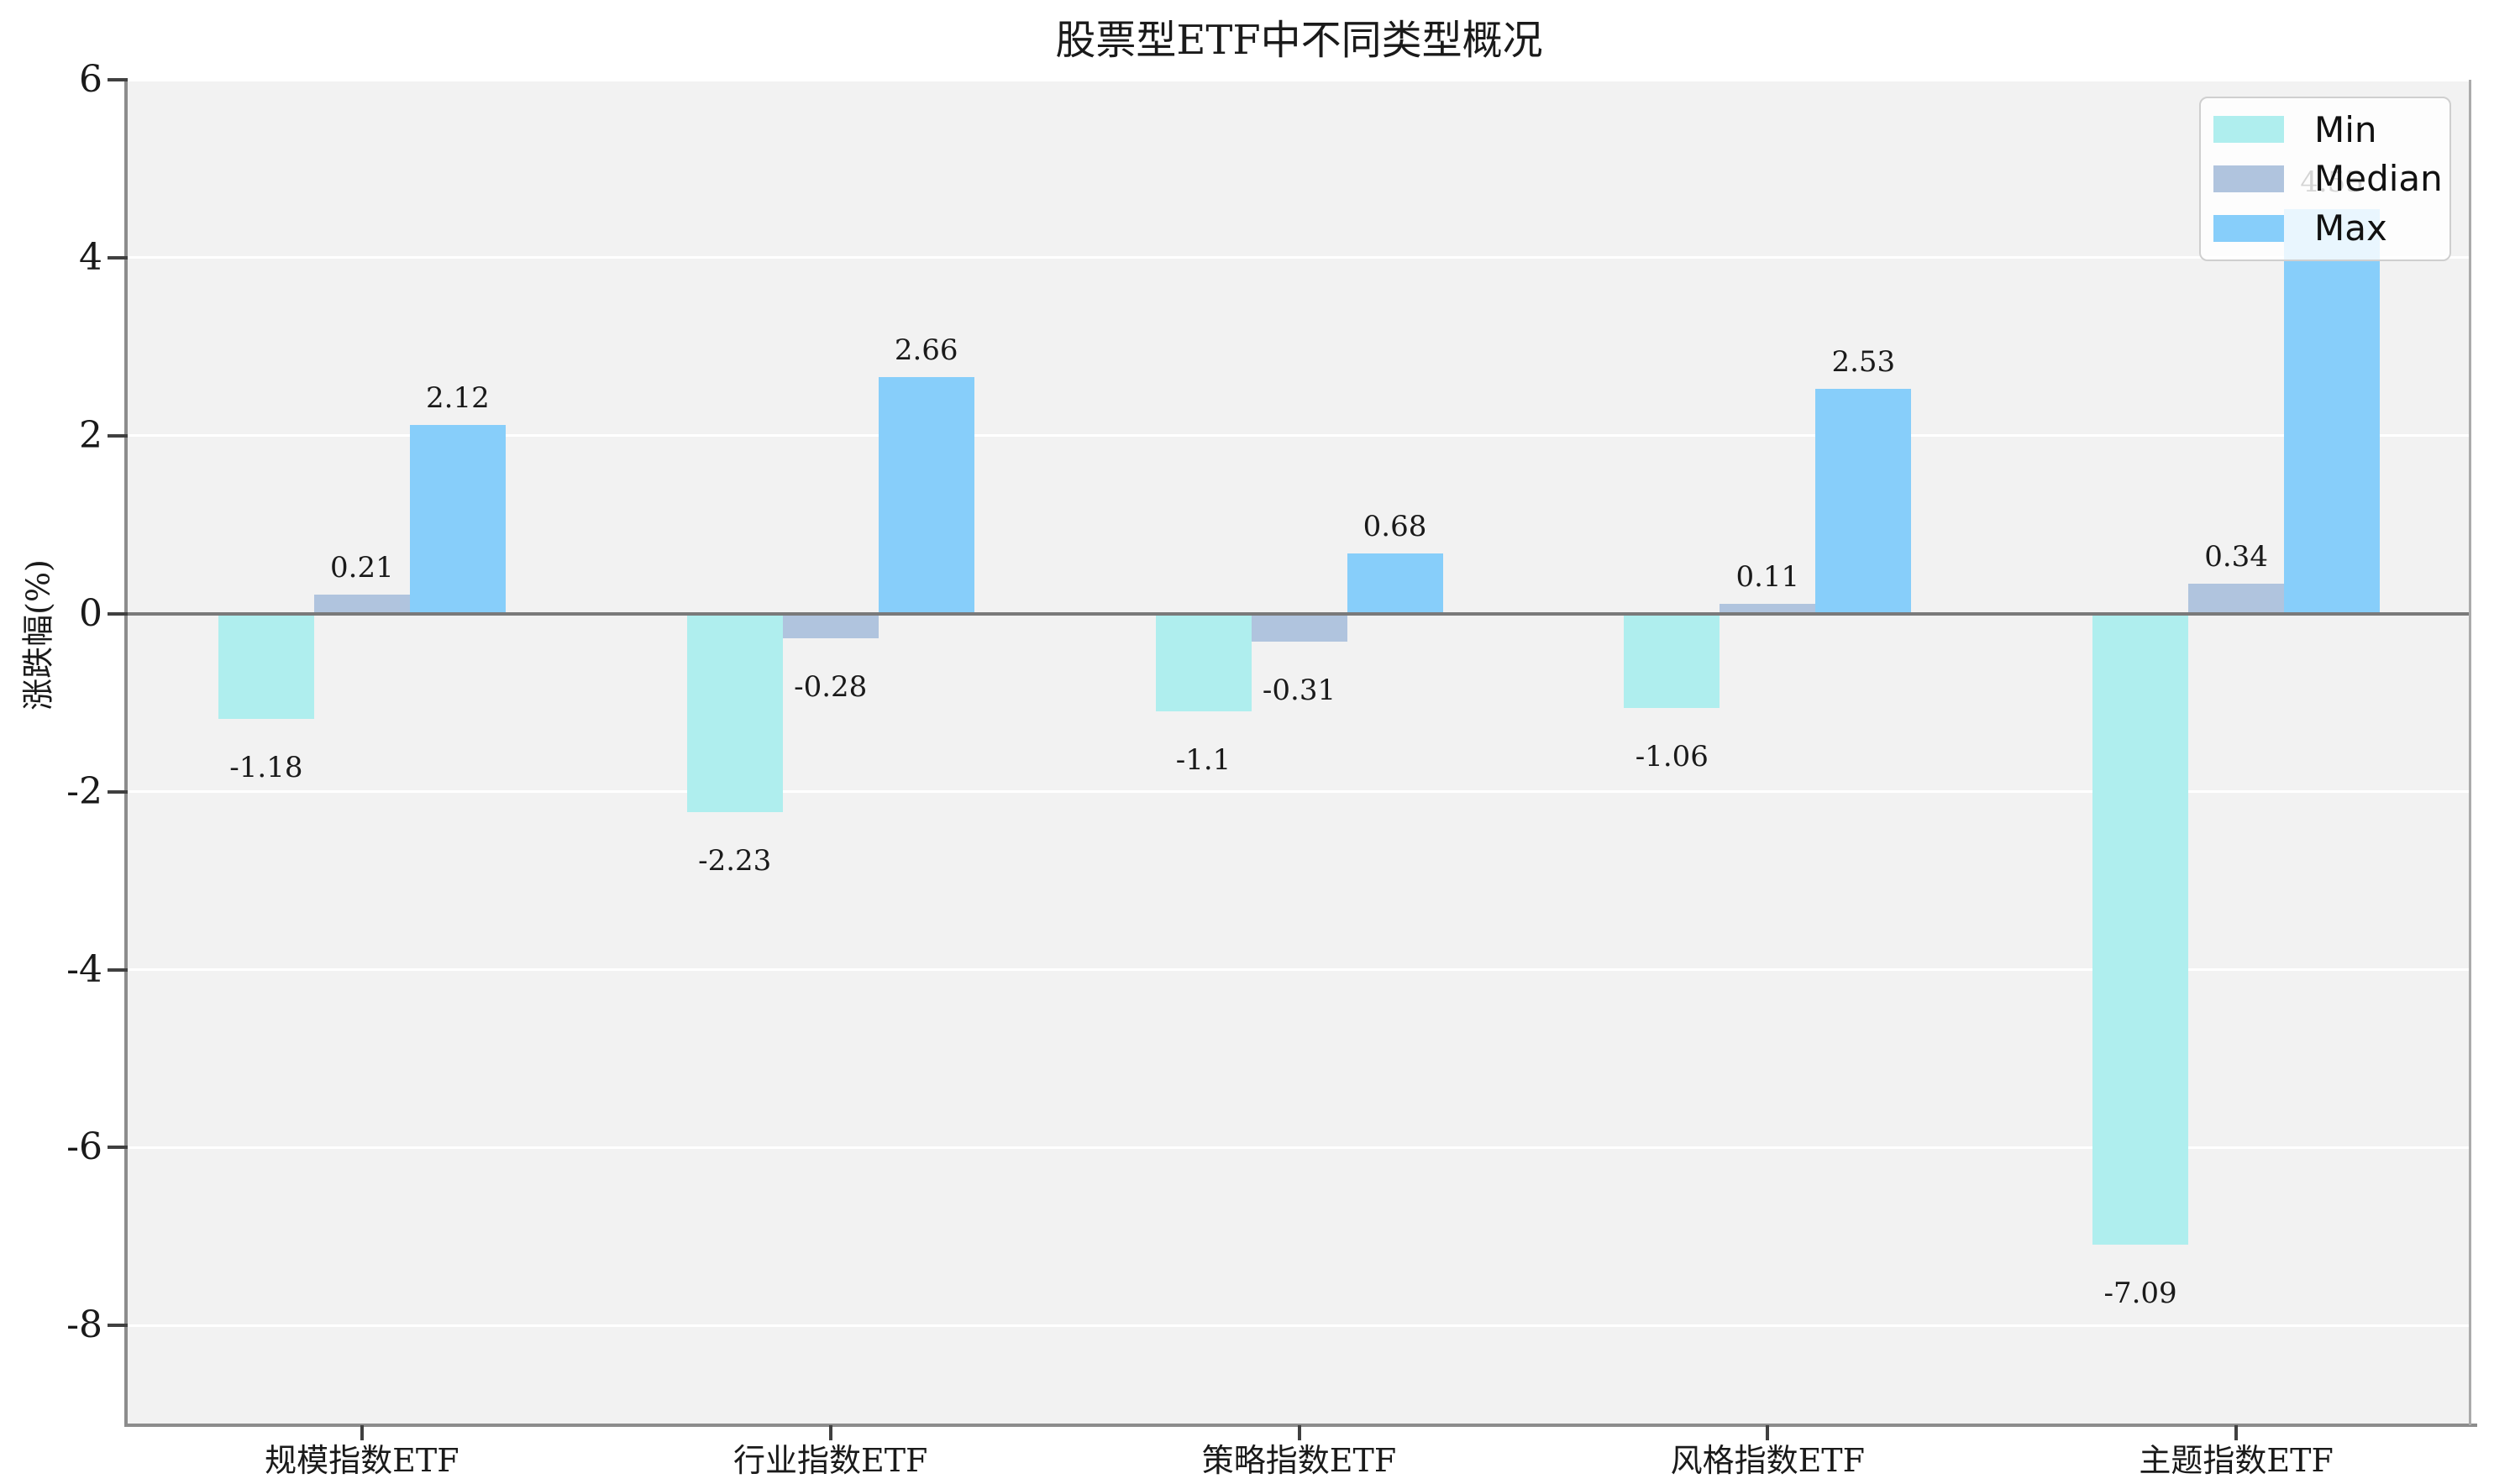 This screenshot has height=1484, width=2494. I want to click on legend-label-median: Median, so click(2378, 179).